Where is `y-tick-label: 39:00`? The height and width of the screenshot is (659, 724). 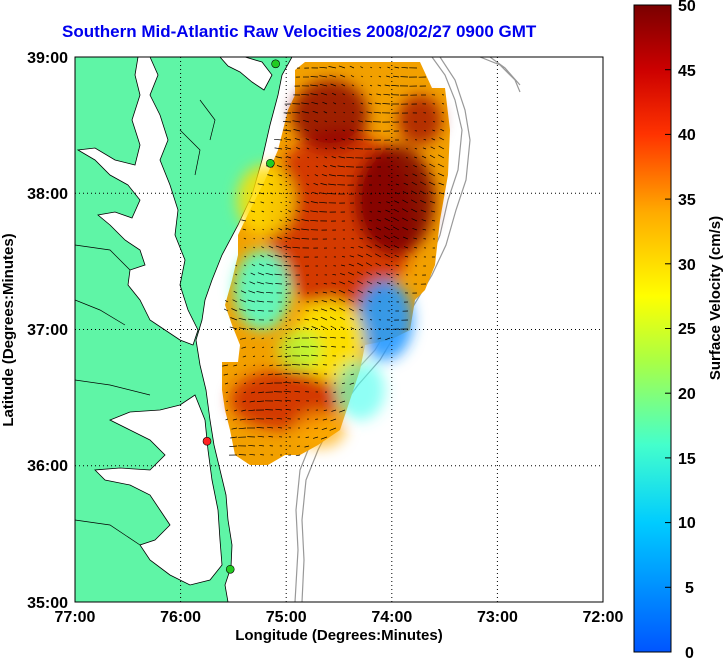
y-tick-label: 39:00 is located at coordinates (47, 58).